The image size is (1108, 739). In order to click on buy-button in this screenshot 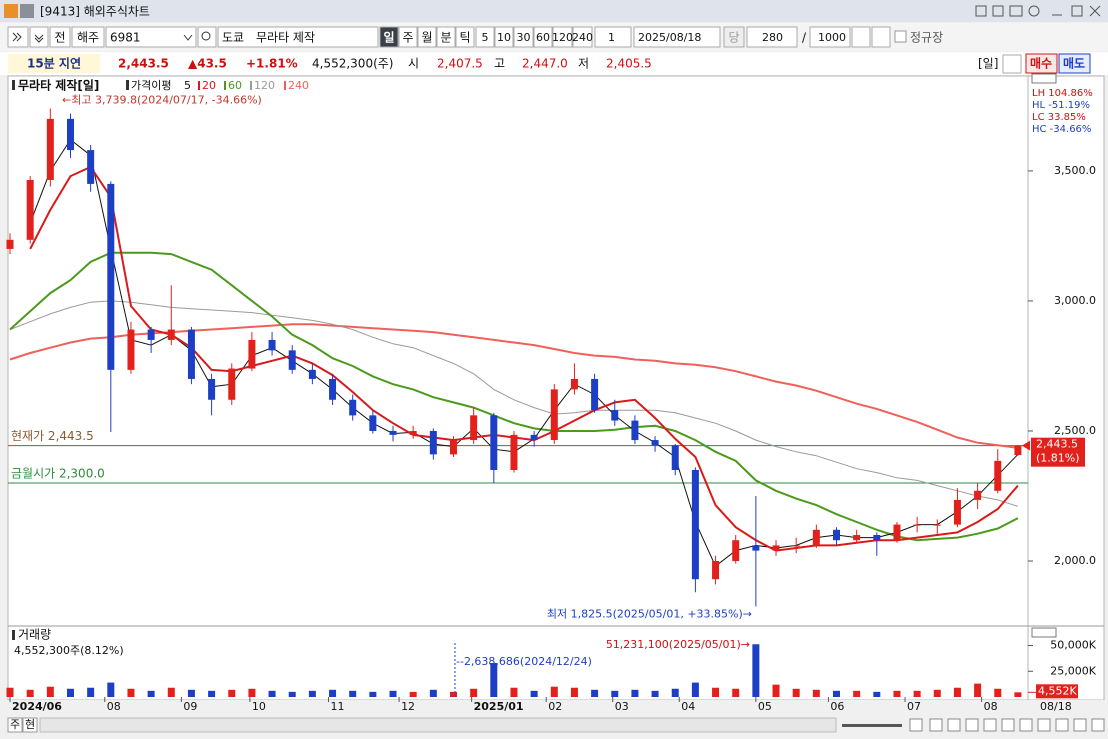, I will do `click(1041, 63)`.